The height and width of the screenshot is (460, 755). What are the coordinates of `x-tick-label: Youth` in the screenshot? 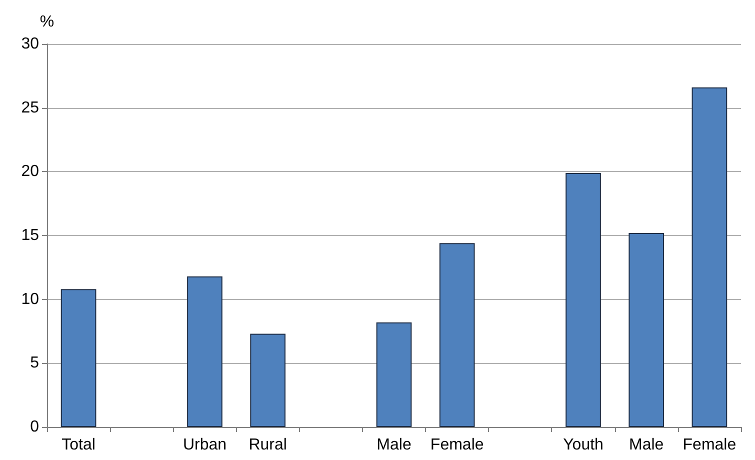 It's located at (583, 445).